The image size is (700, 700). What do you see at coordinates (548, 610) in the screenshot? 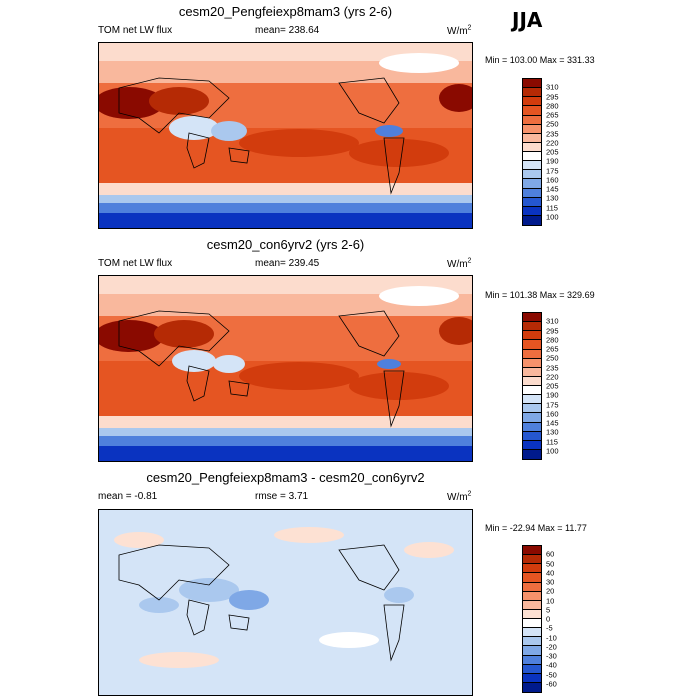
I see `colorbar-tick-label: 5` at bounding box center [548, 610].